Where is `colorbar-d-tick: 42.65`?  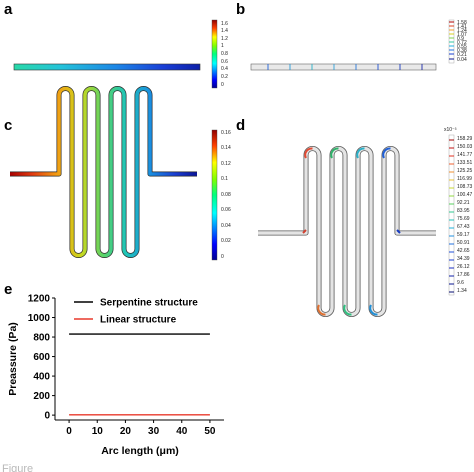
colorbar-d-tick: 42.65 is located at coordinates (463, 250).